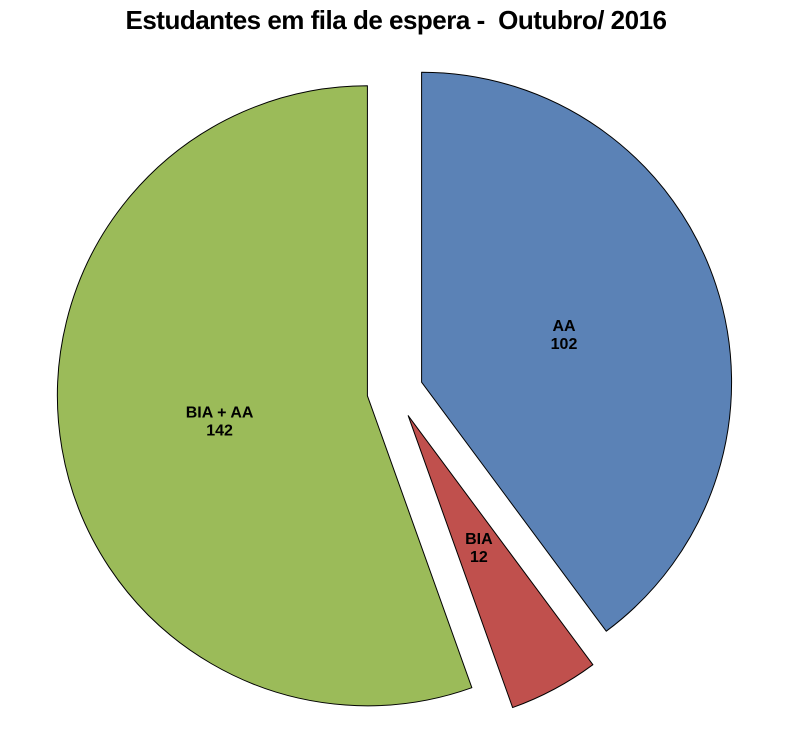  I want to click on slice-label-bia: BIA 12, so click(479, 548).